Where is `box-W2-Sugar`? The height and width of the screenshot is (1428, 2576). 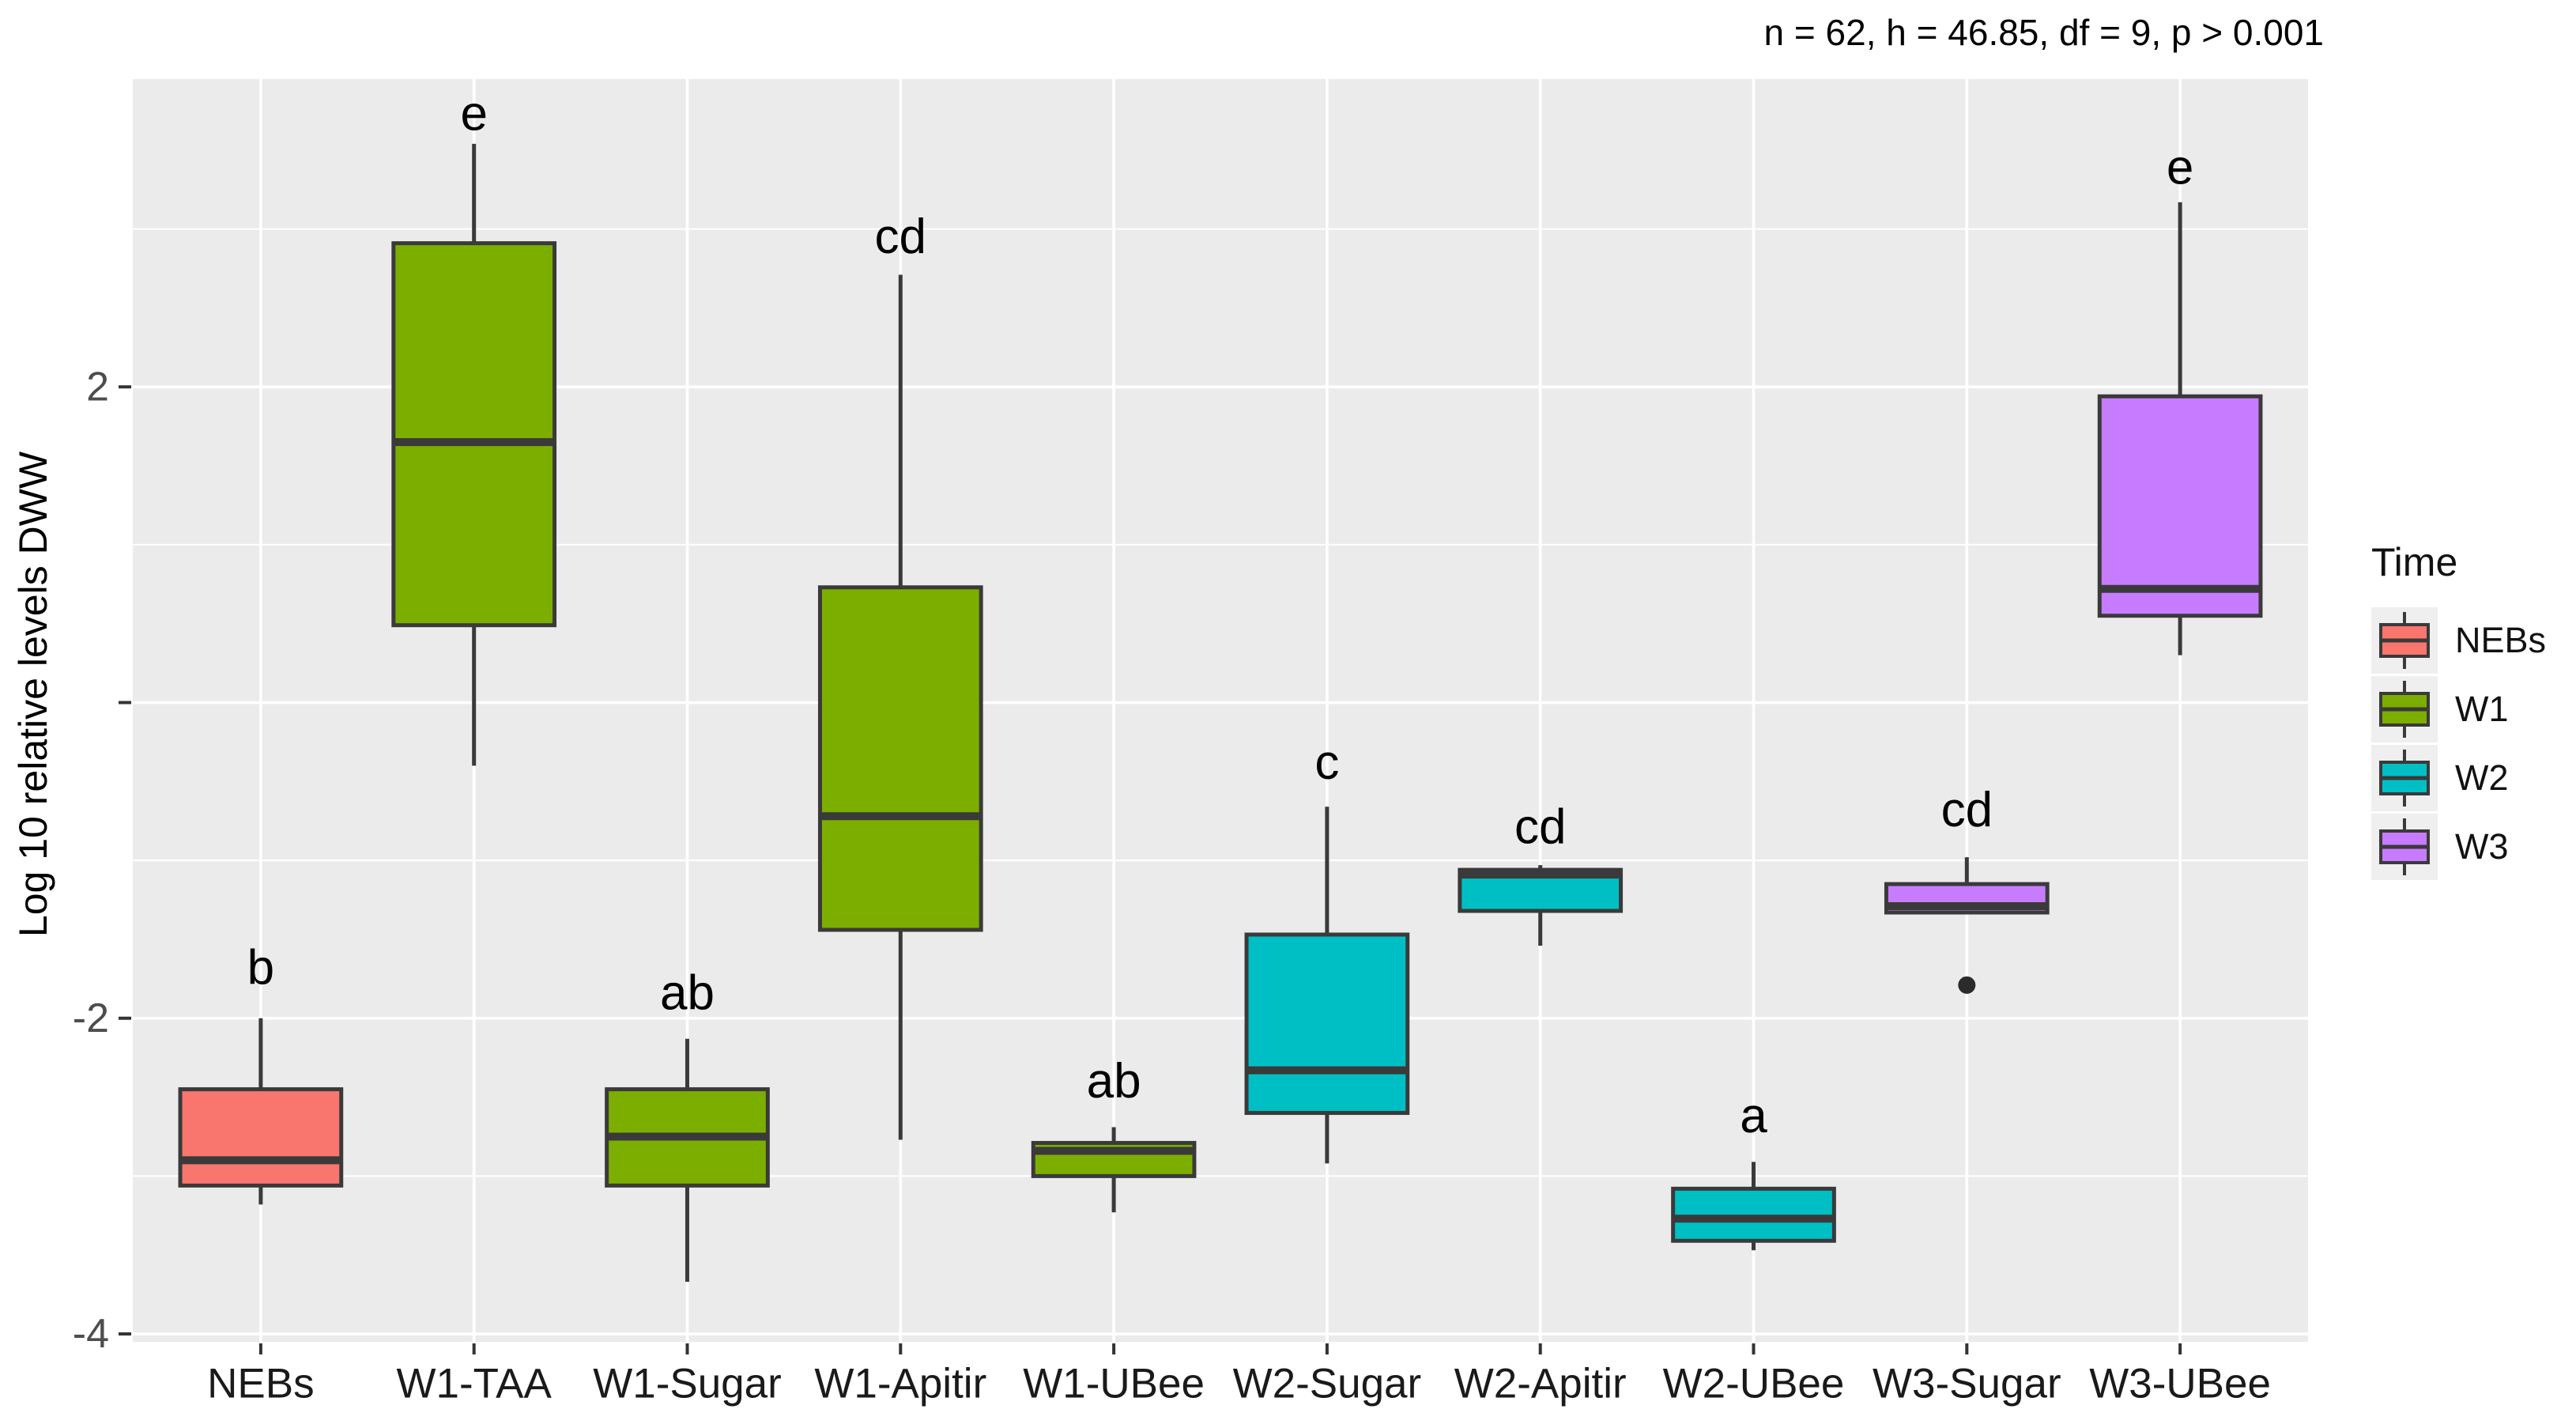 box-W2-Sugar is located at coordinates (1327, 1024).